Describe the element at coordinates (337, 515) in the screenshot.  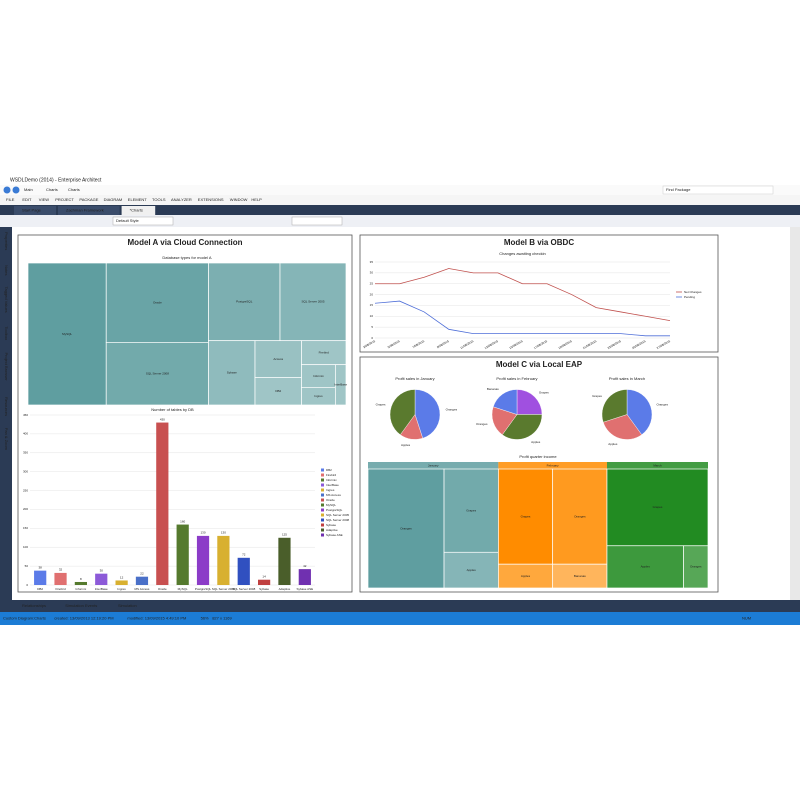
I see `legend-label: SQL Server 2005` at that location.